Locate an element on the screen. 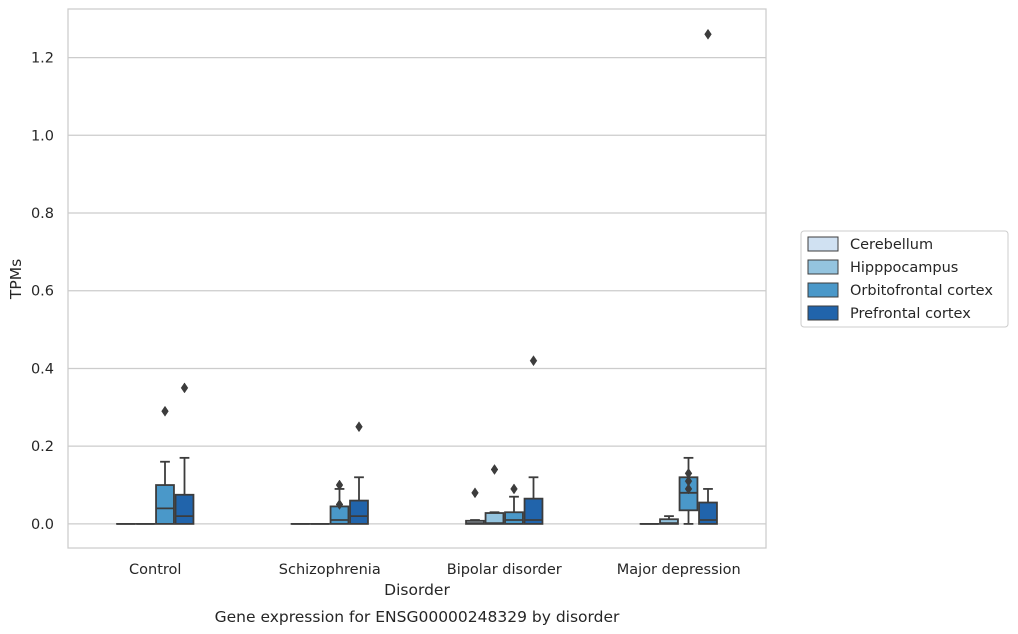 This screenshot has height=634, width=1018. legend-label: Prefrontal cortex is located at coordinates (910, 314).